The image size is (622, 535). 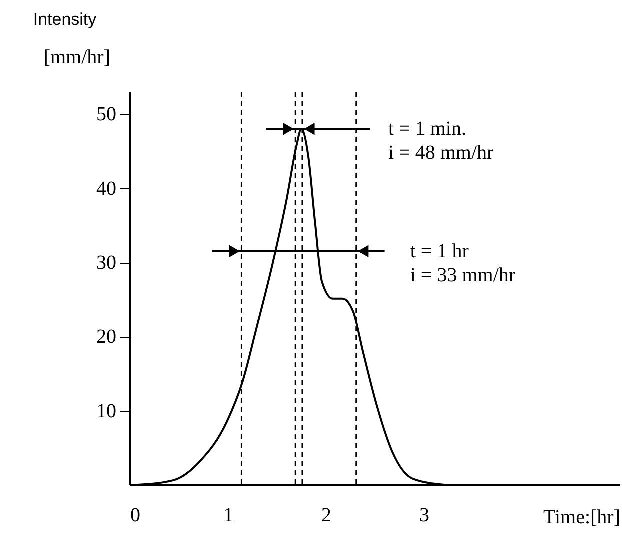 I want to click on y-tick-label: 30, so click(x=106, y=263).